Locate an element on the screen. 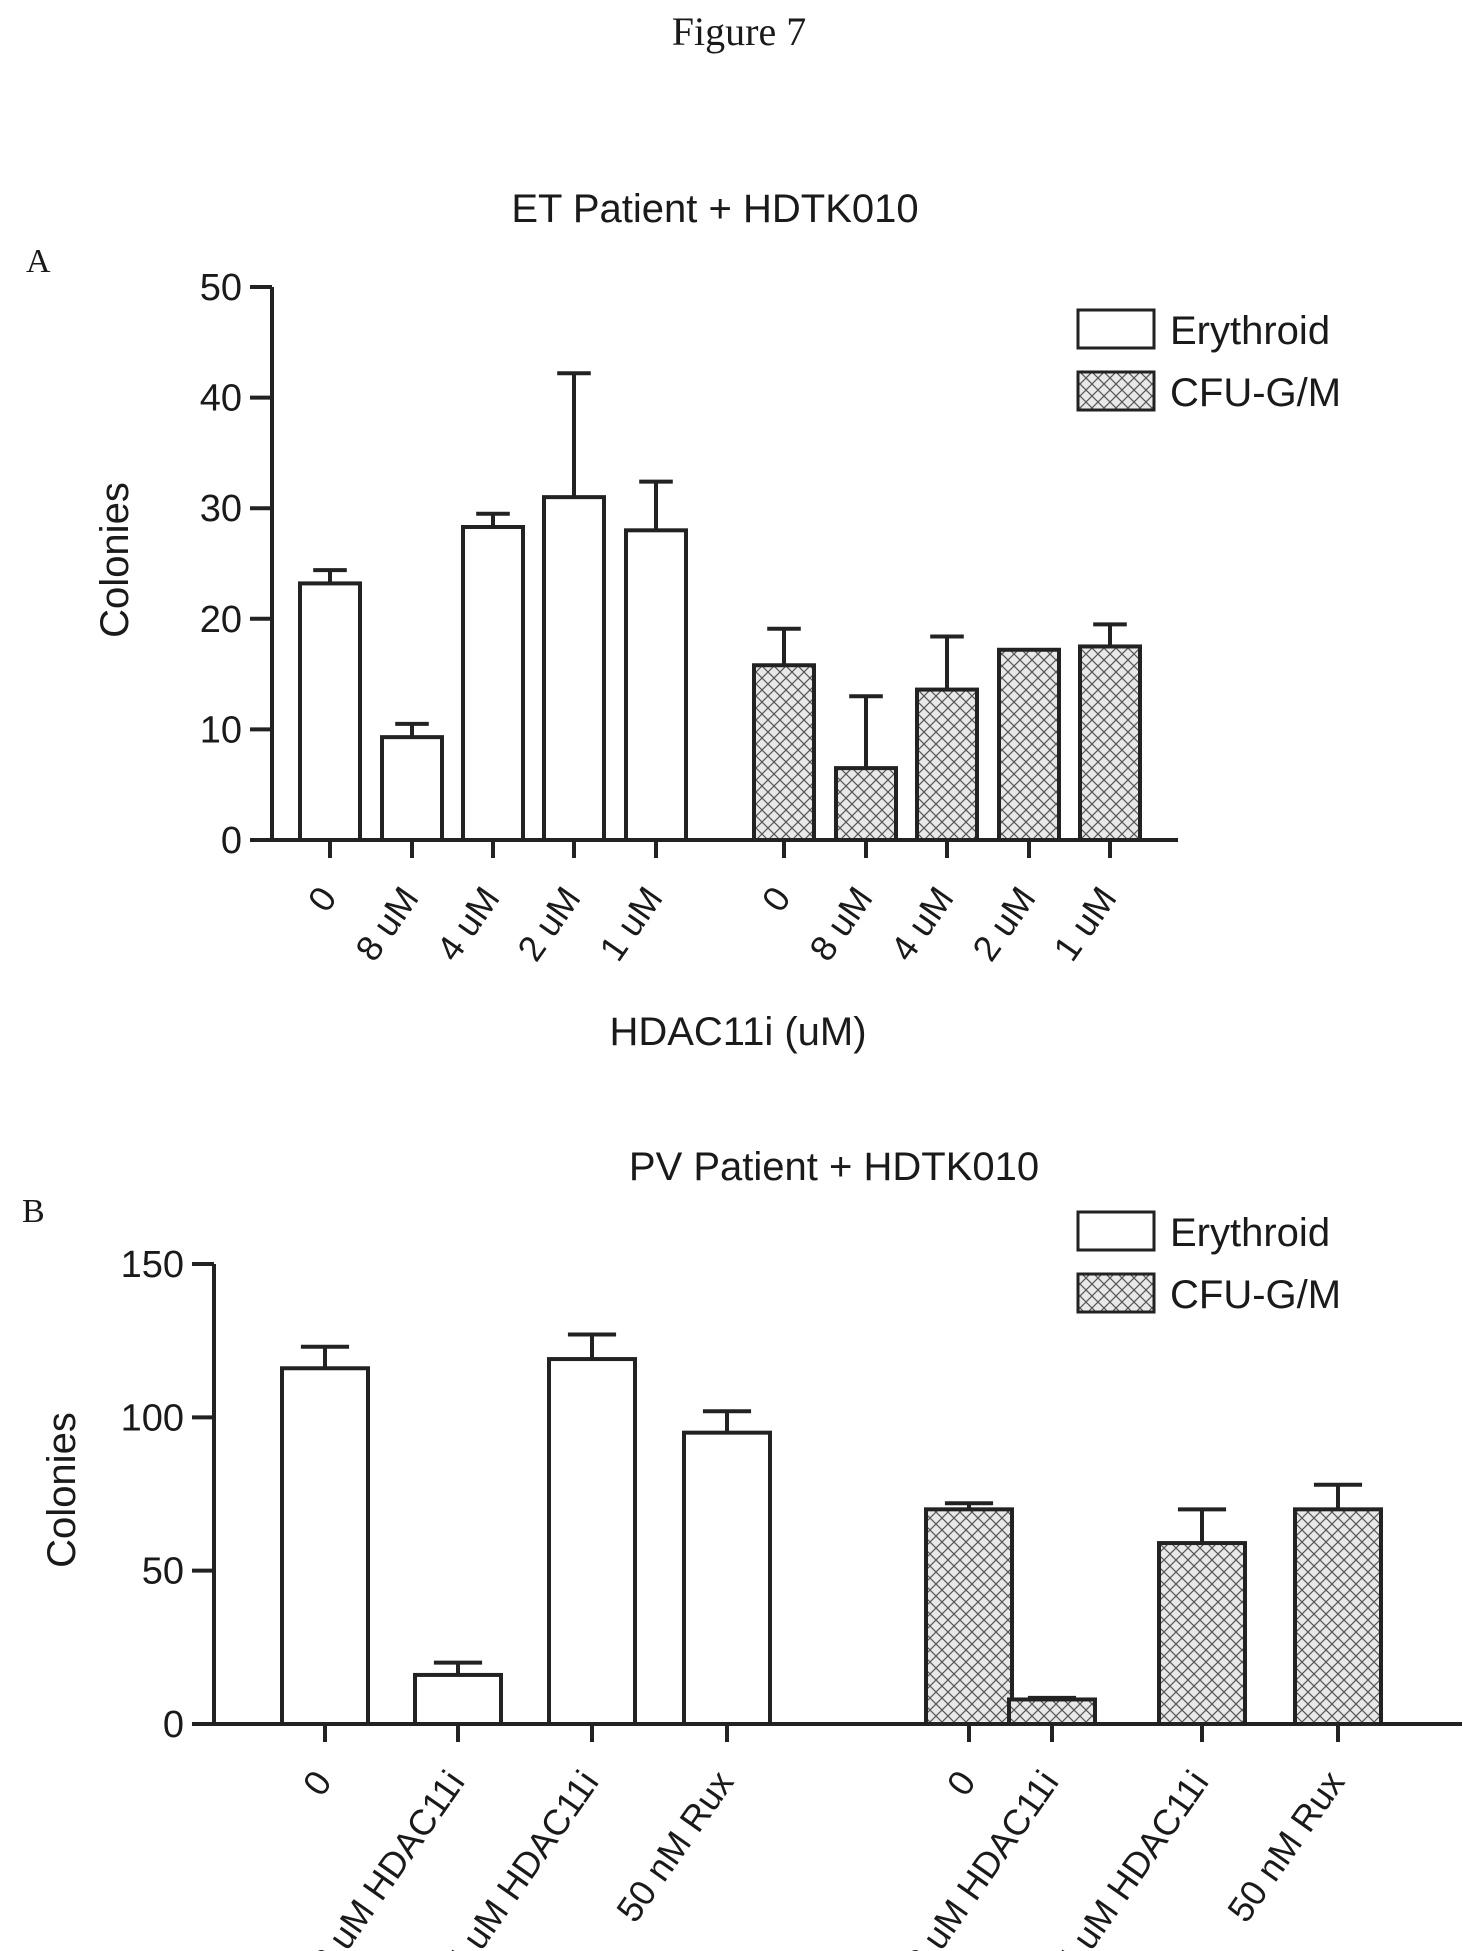 The height and width of the screenshot is (1951, 1478). x-tick-label: 8 uM HDAC11i is located at coordinates (982, 1857).